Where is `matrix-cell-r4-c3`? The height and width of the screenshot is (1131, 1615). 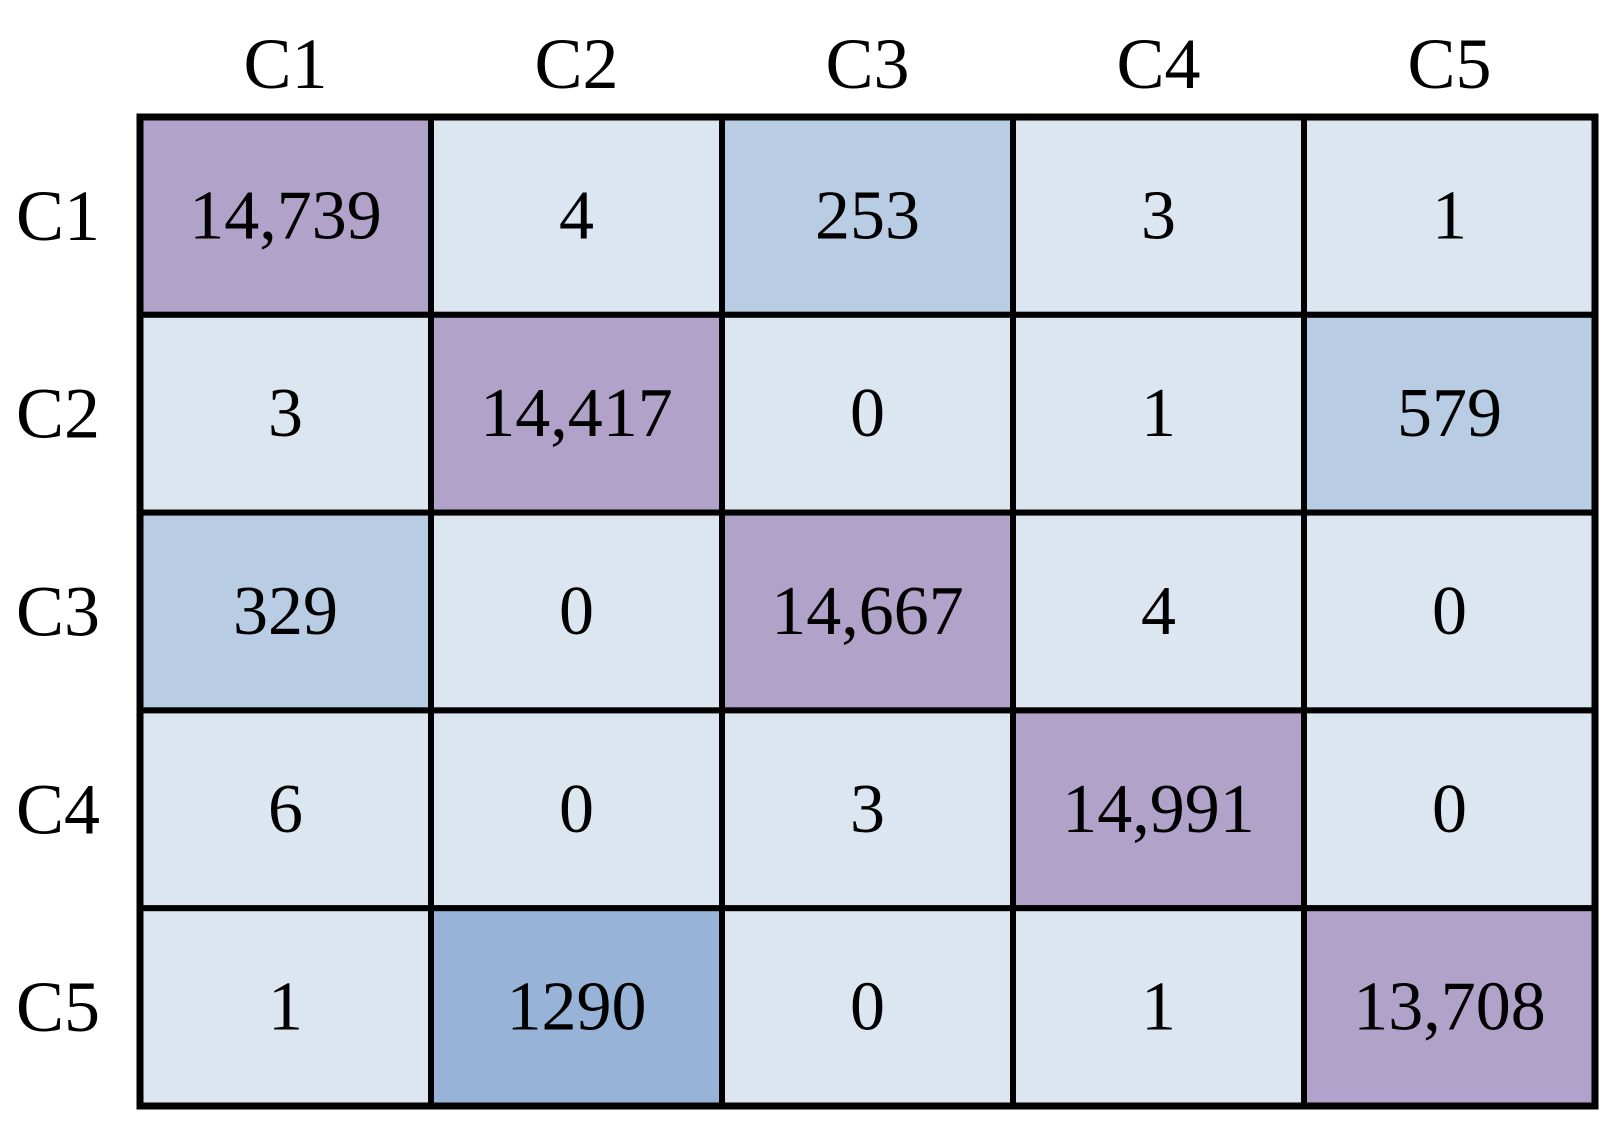 matrix-cell-r4-c3 is located at coordinates (867, 809).